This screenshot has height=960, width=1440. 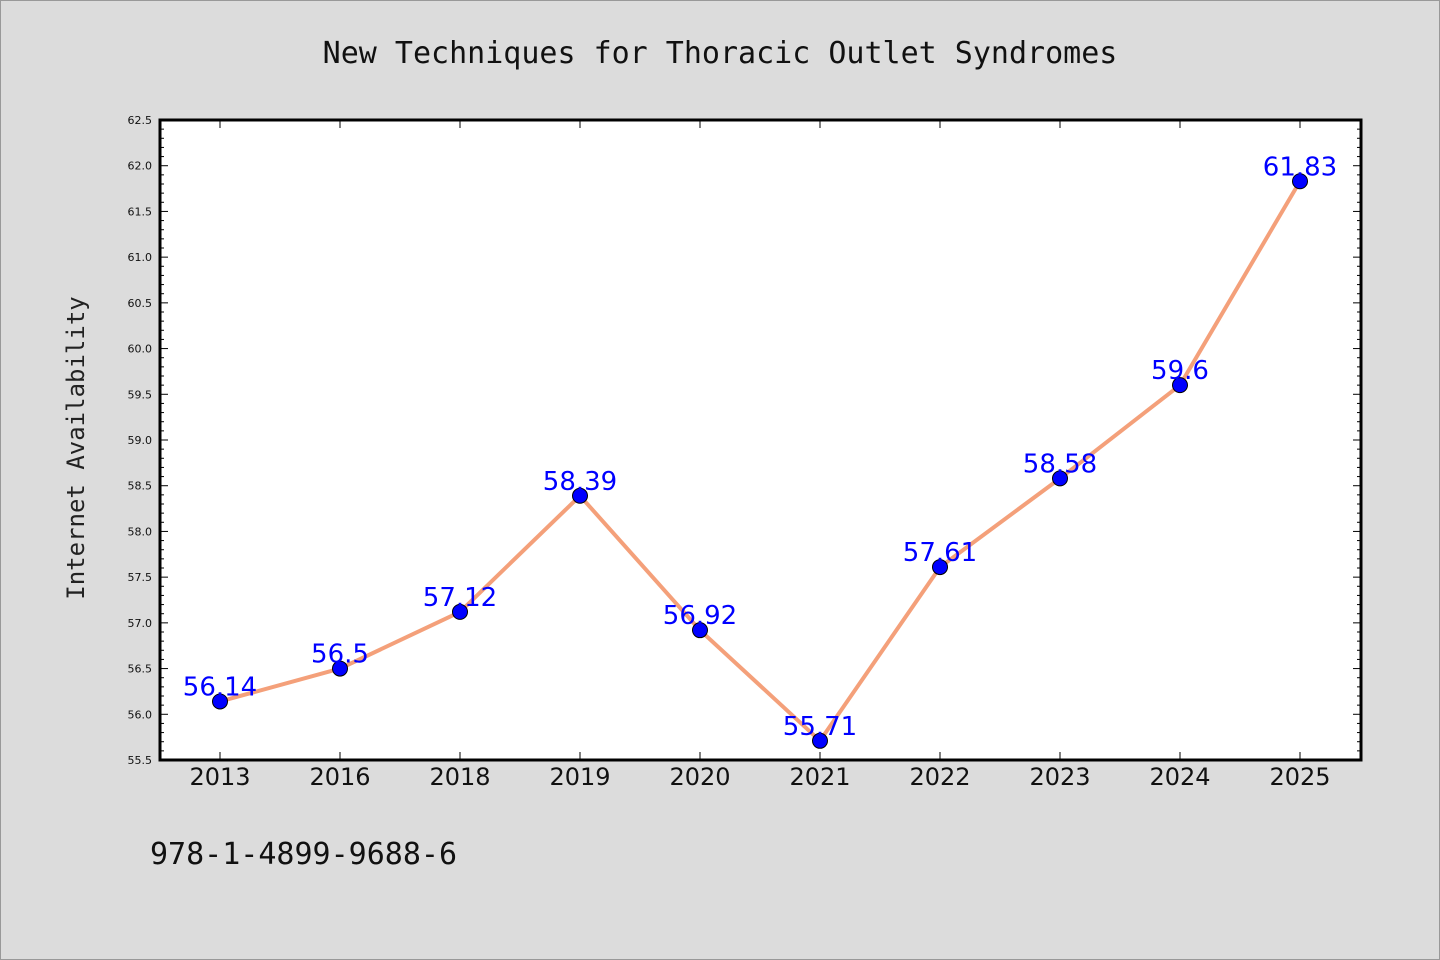 What do you see at coordinates (140, 394) in the screenshot?
I see `y-tick-label: 59.5` at bounding box center [140, 394].